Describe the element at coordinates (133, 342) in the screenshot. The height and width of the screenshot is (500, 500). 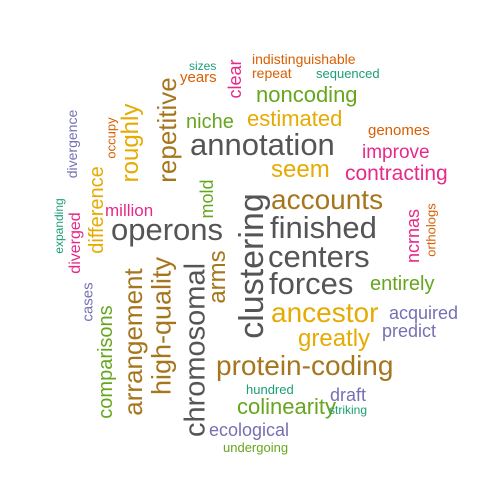
I see `word-arrangement: arrangement` at that location.